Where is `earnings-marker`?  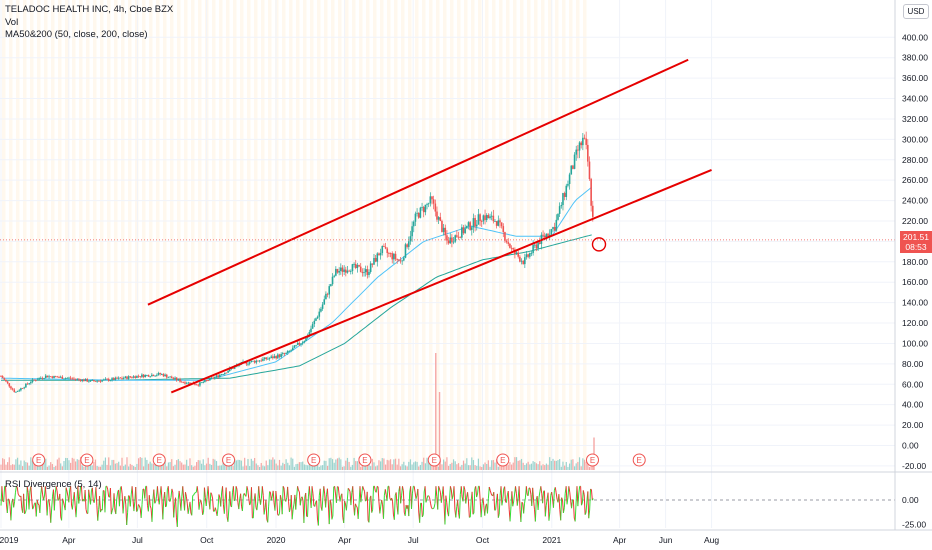 earnings-marker is located at coordinates (365, 460).